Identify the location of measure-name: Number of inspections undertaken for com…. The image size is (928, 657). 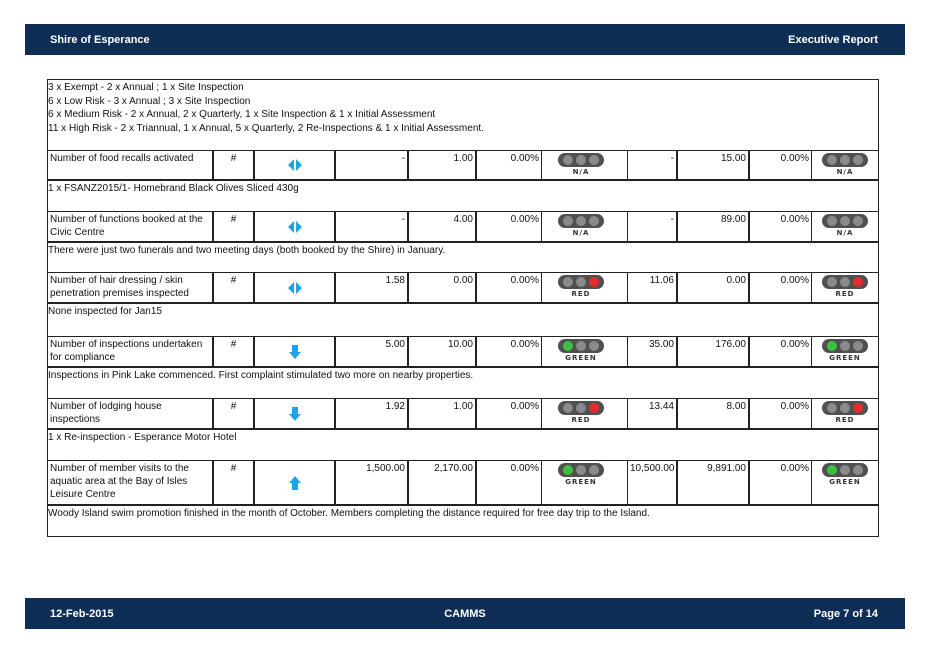
(130, 351).